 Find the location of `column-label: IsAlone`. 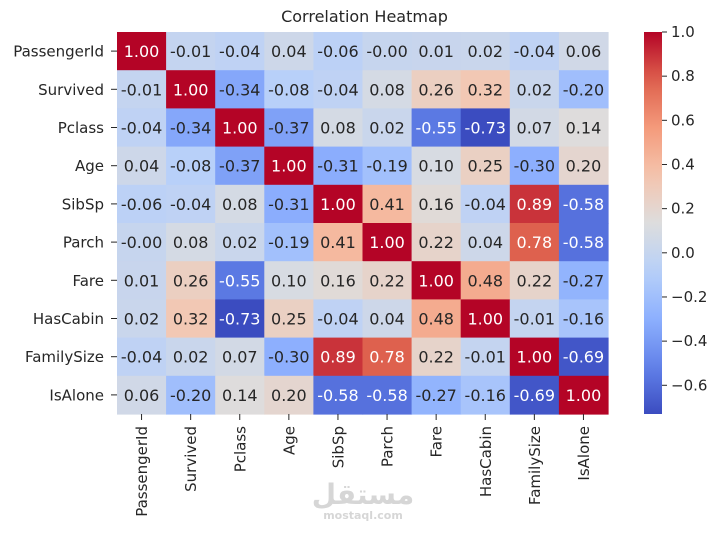

column-label: IsAlone is located at coordinates (584, 453).